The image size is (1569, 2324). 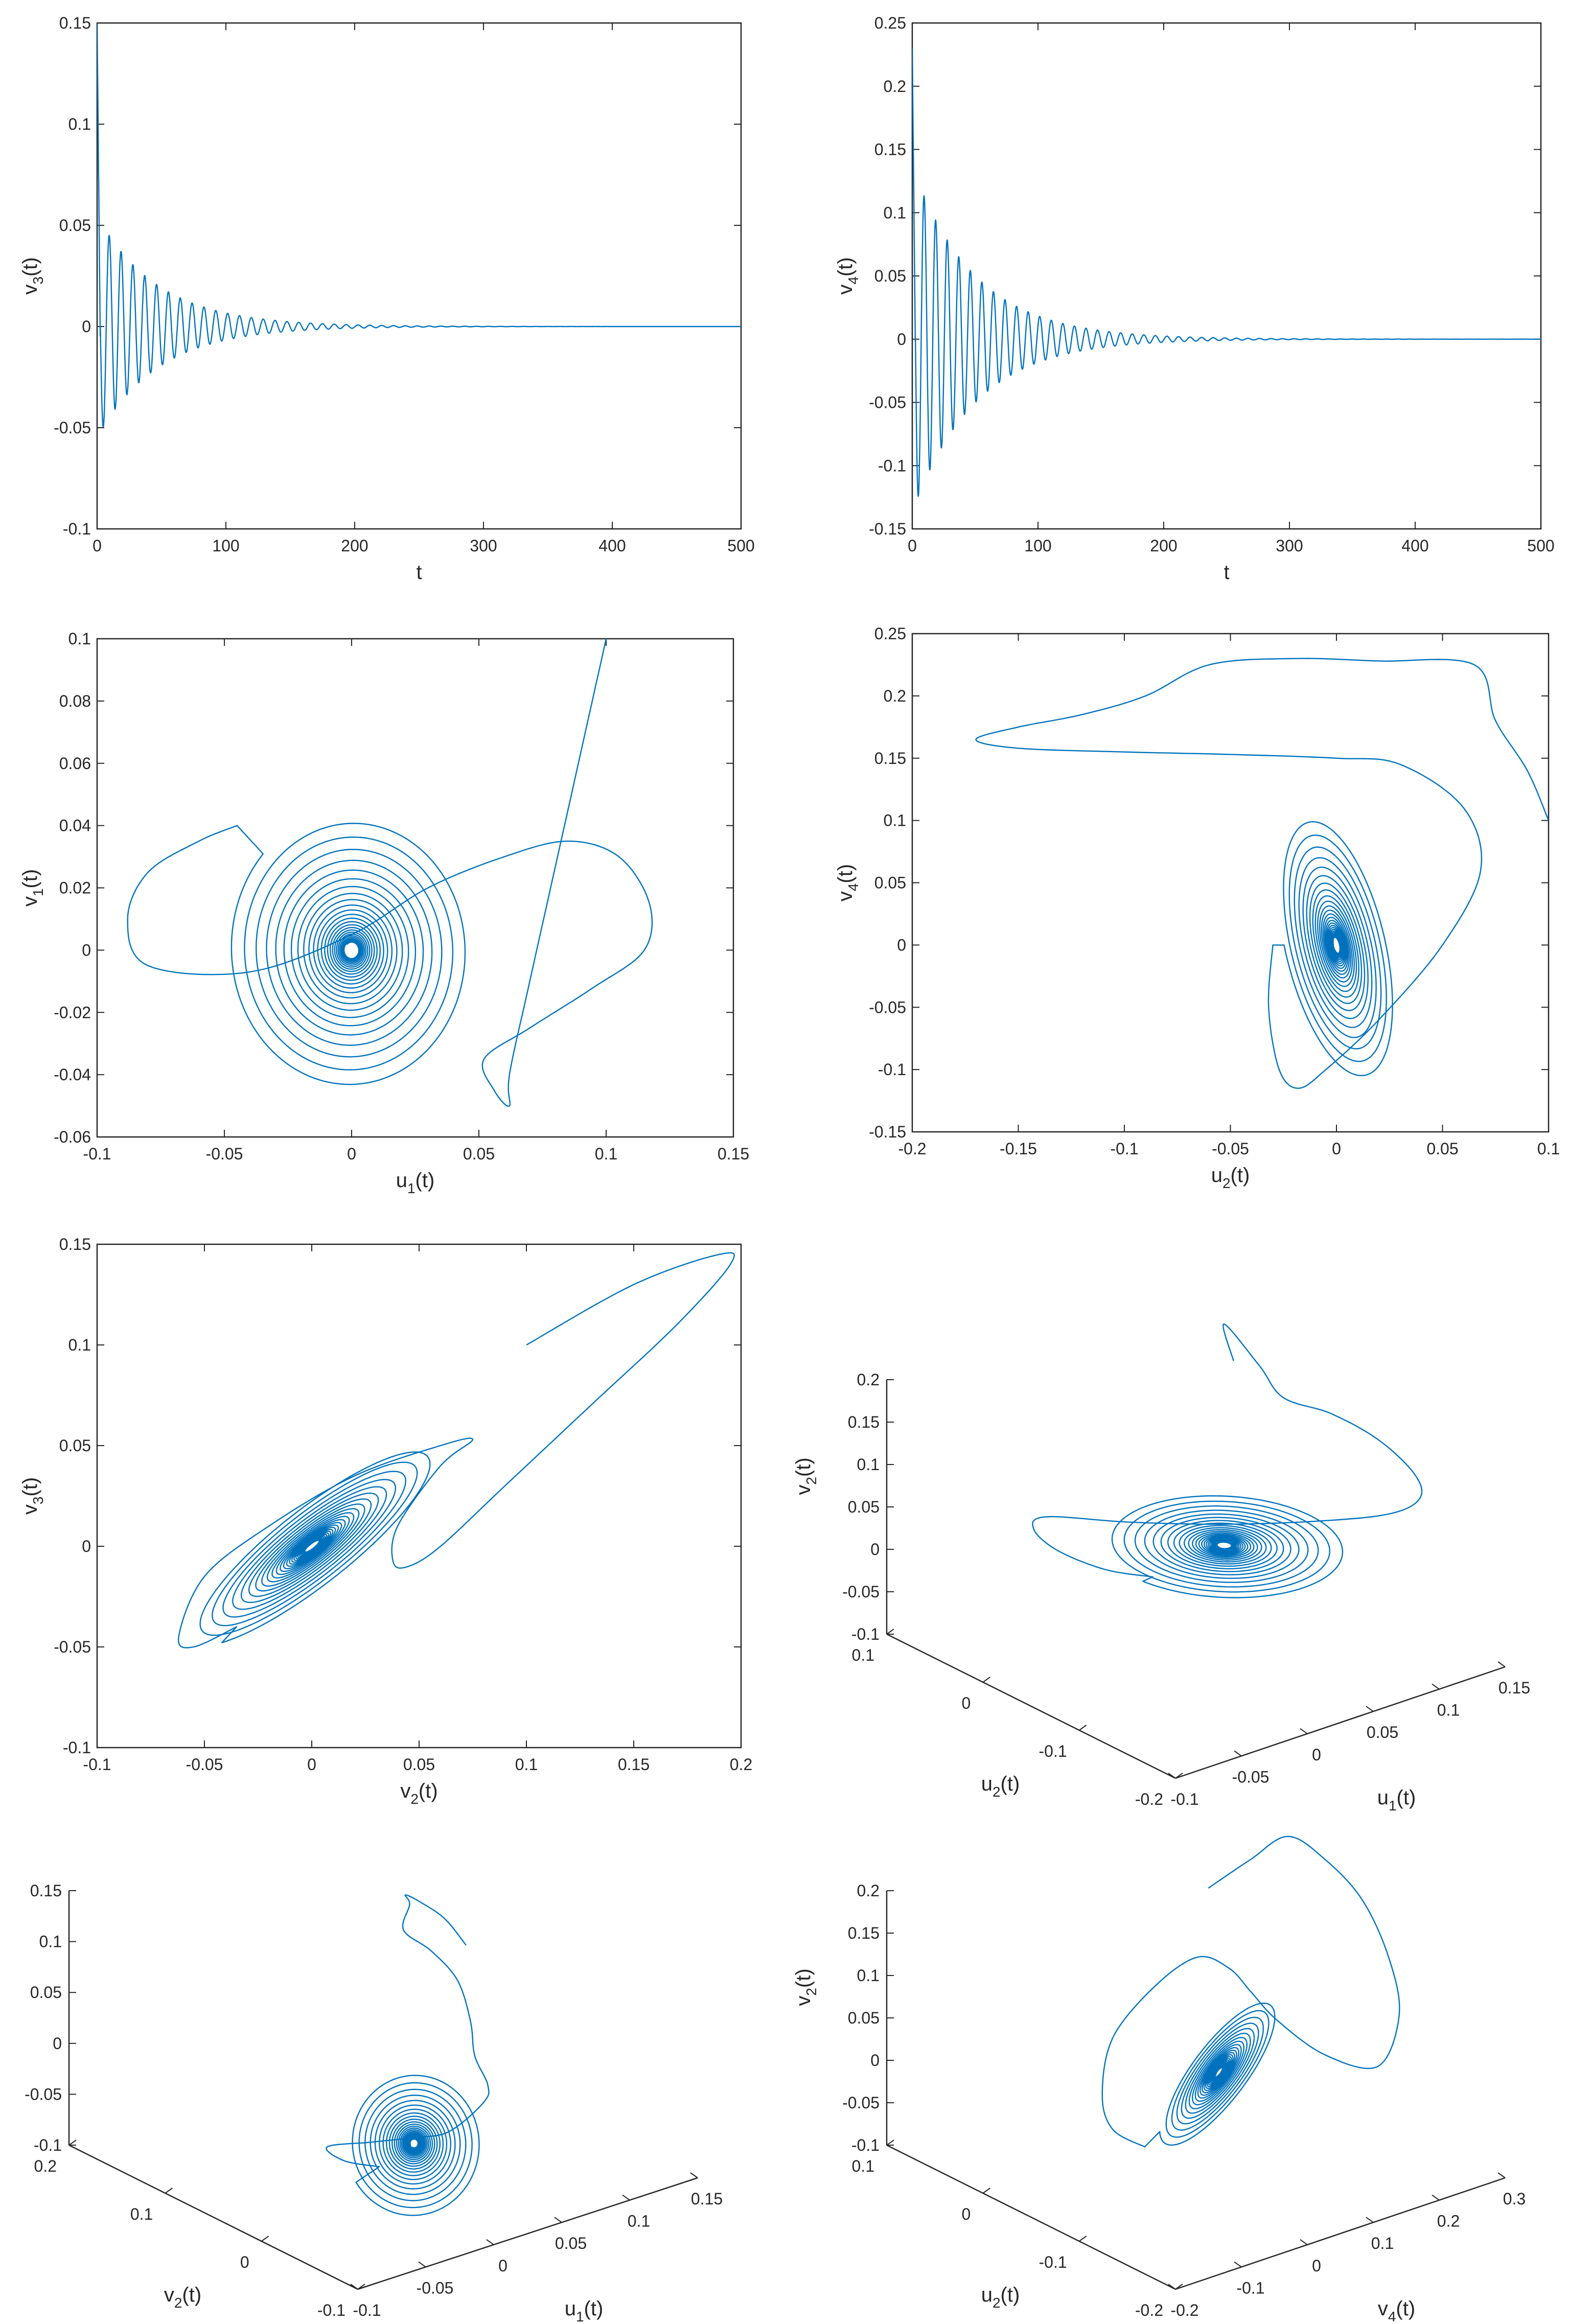 What do you see at coordinates (1018, 1149) in the screenshot?
I see `x-tick-label: -0.15` at bounding box center [1018, 1149].